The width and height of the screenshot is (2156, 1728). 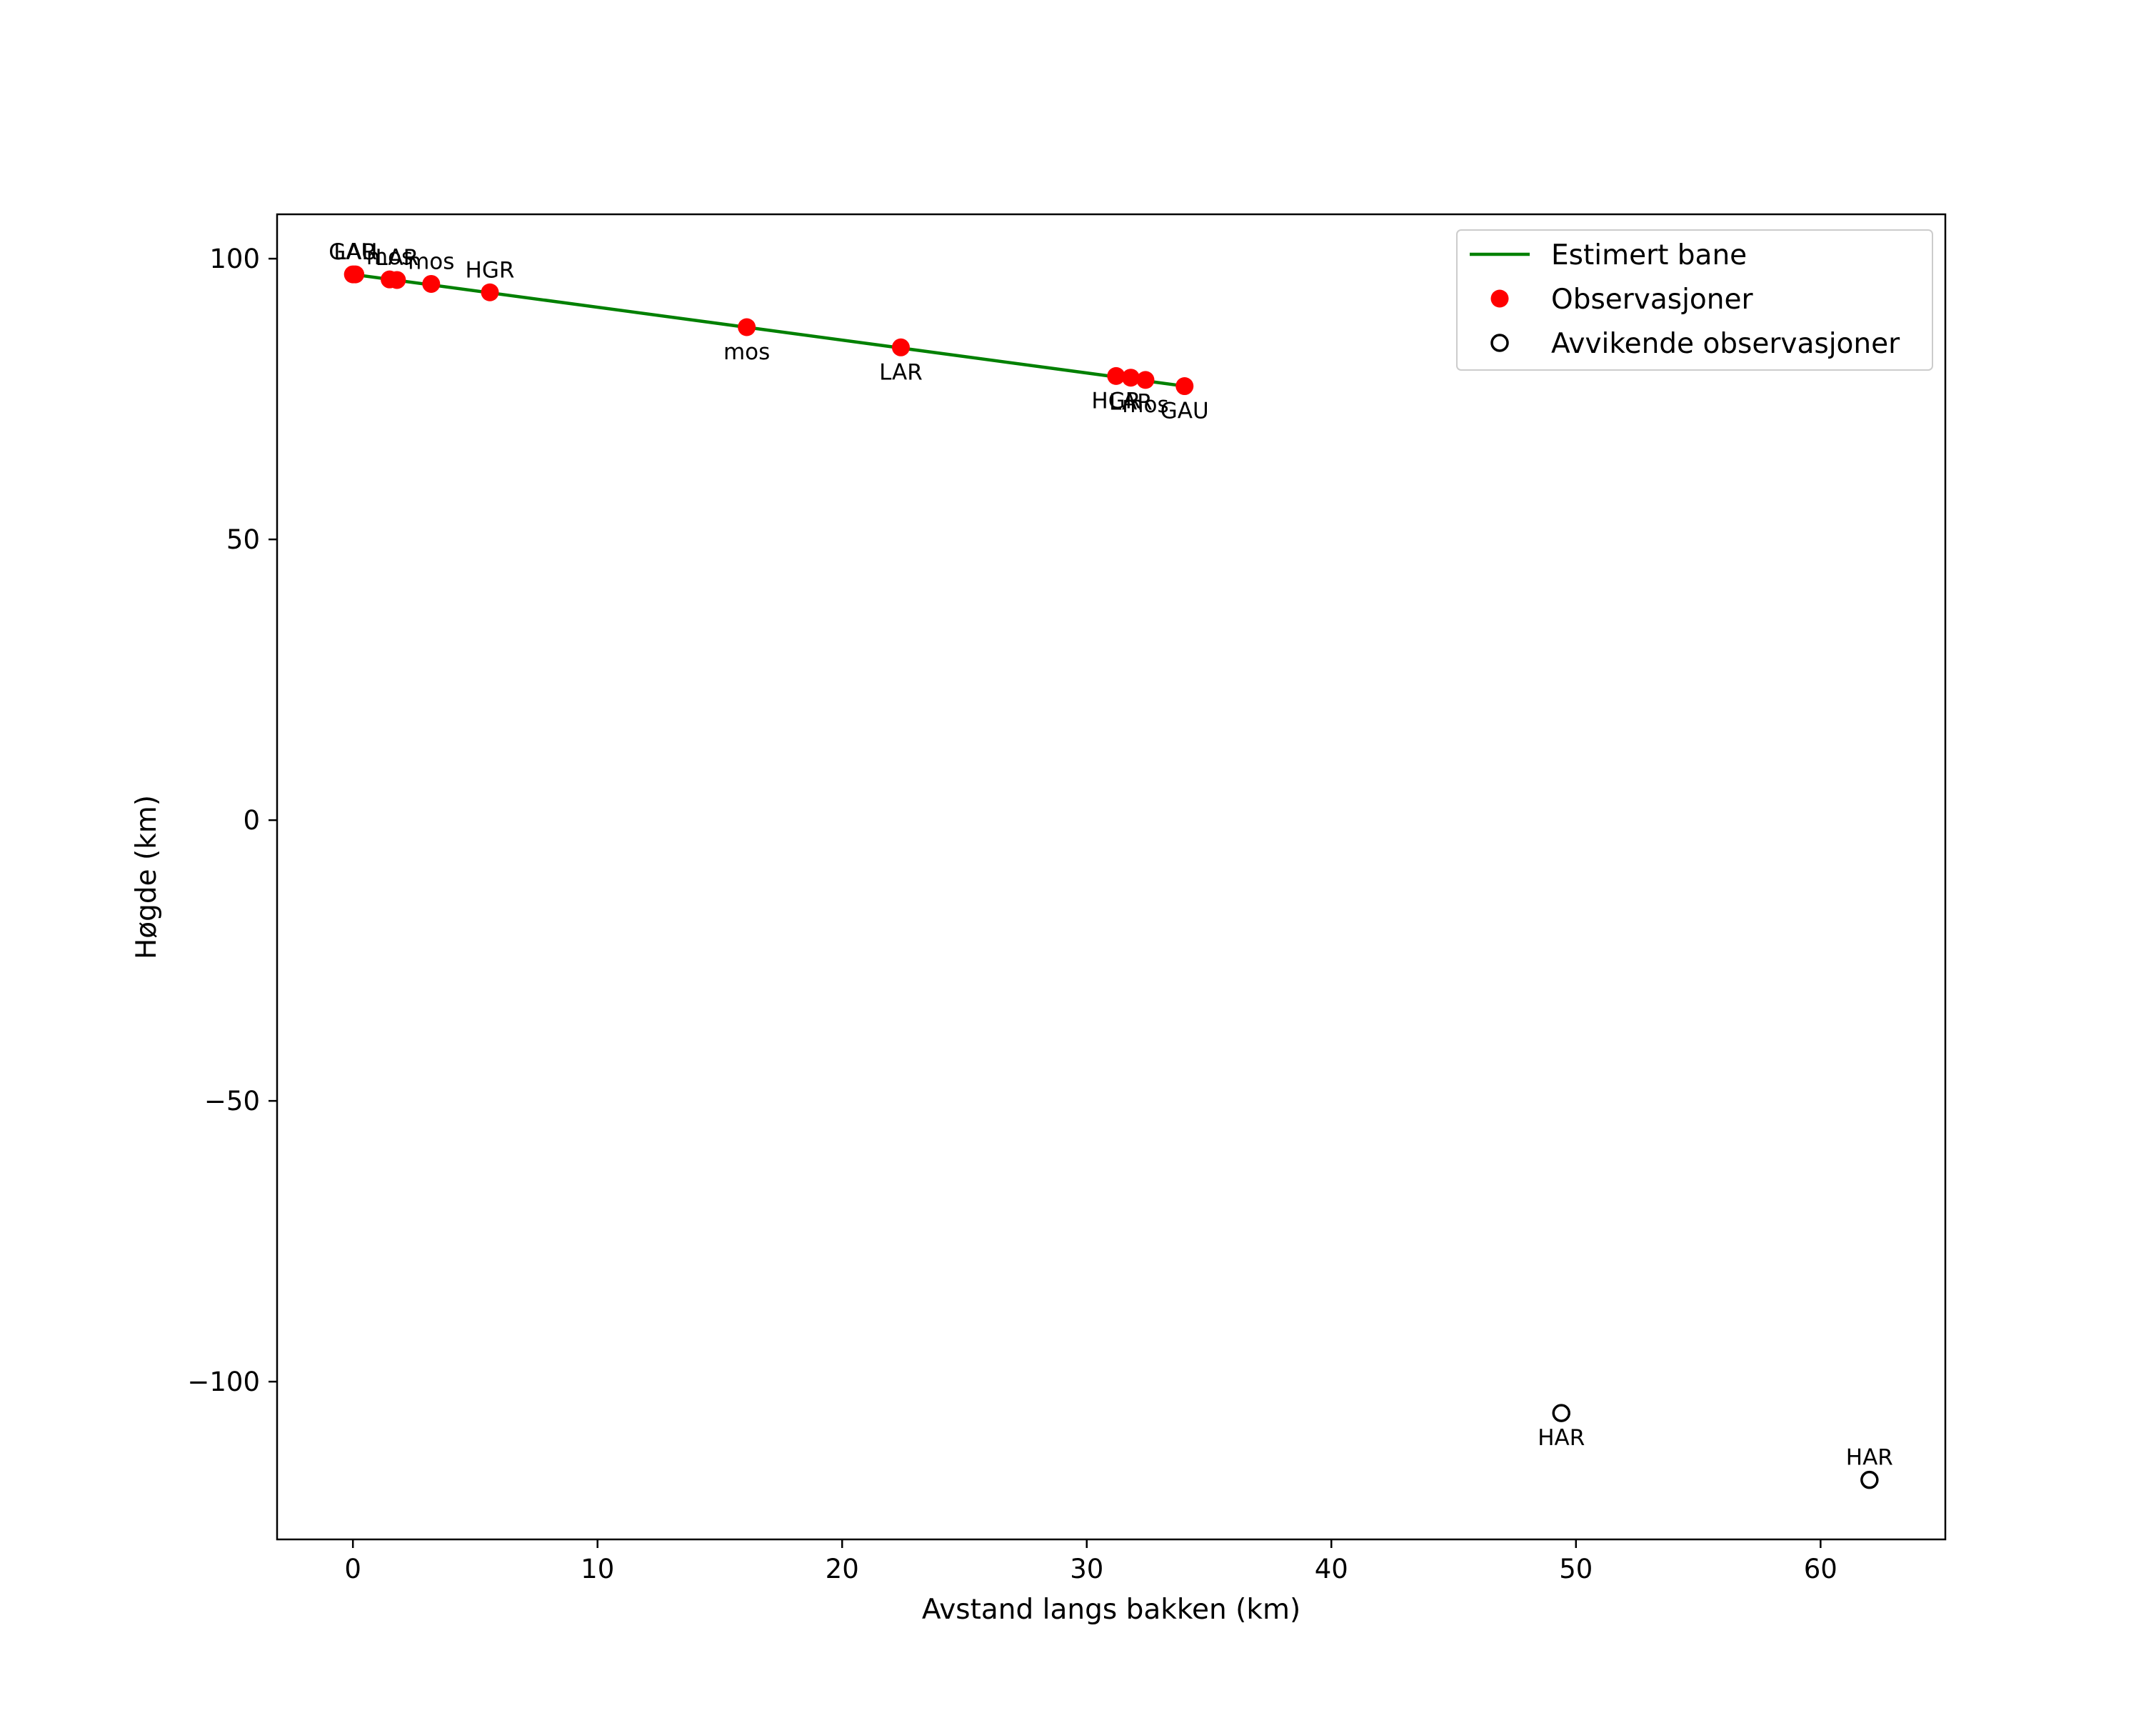 What do you see at coordinates (243, 539) in the screenshot?
I see `y-tick-label: 50` at bounding box center [243, 539].